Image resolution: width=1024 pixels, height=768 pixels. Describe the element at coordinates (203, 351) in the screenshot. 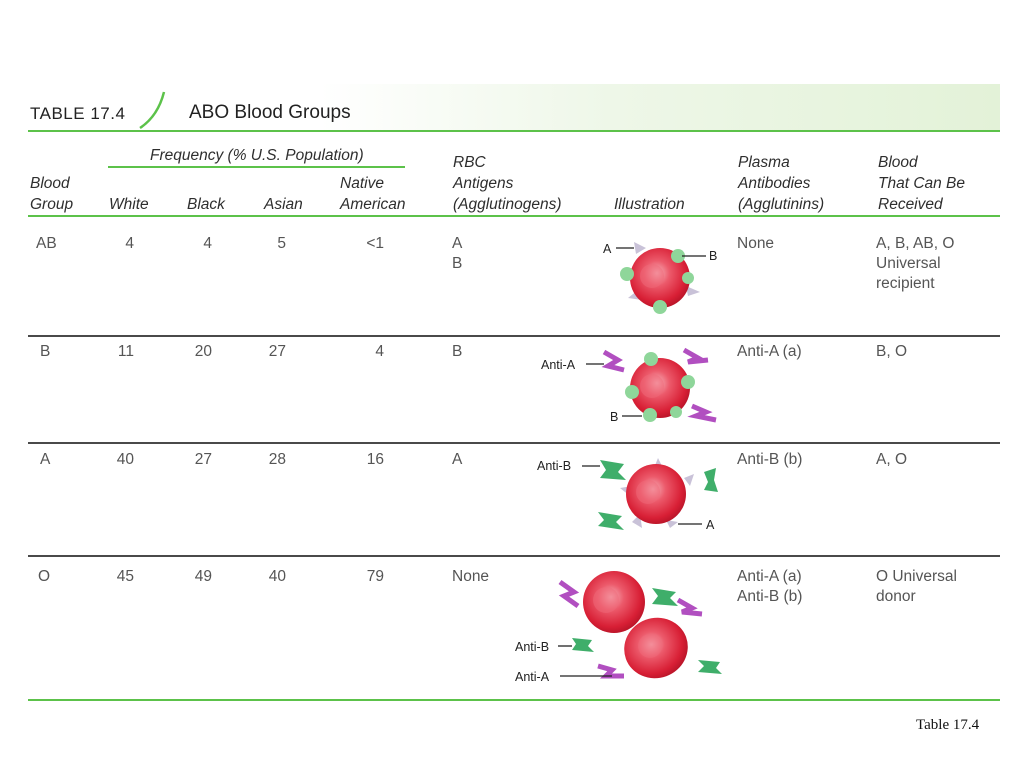

I see `cell-black: 20` at that location.